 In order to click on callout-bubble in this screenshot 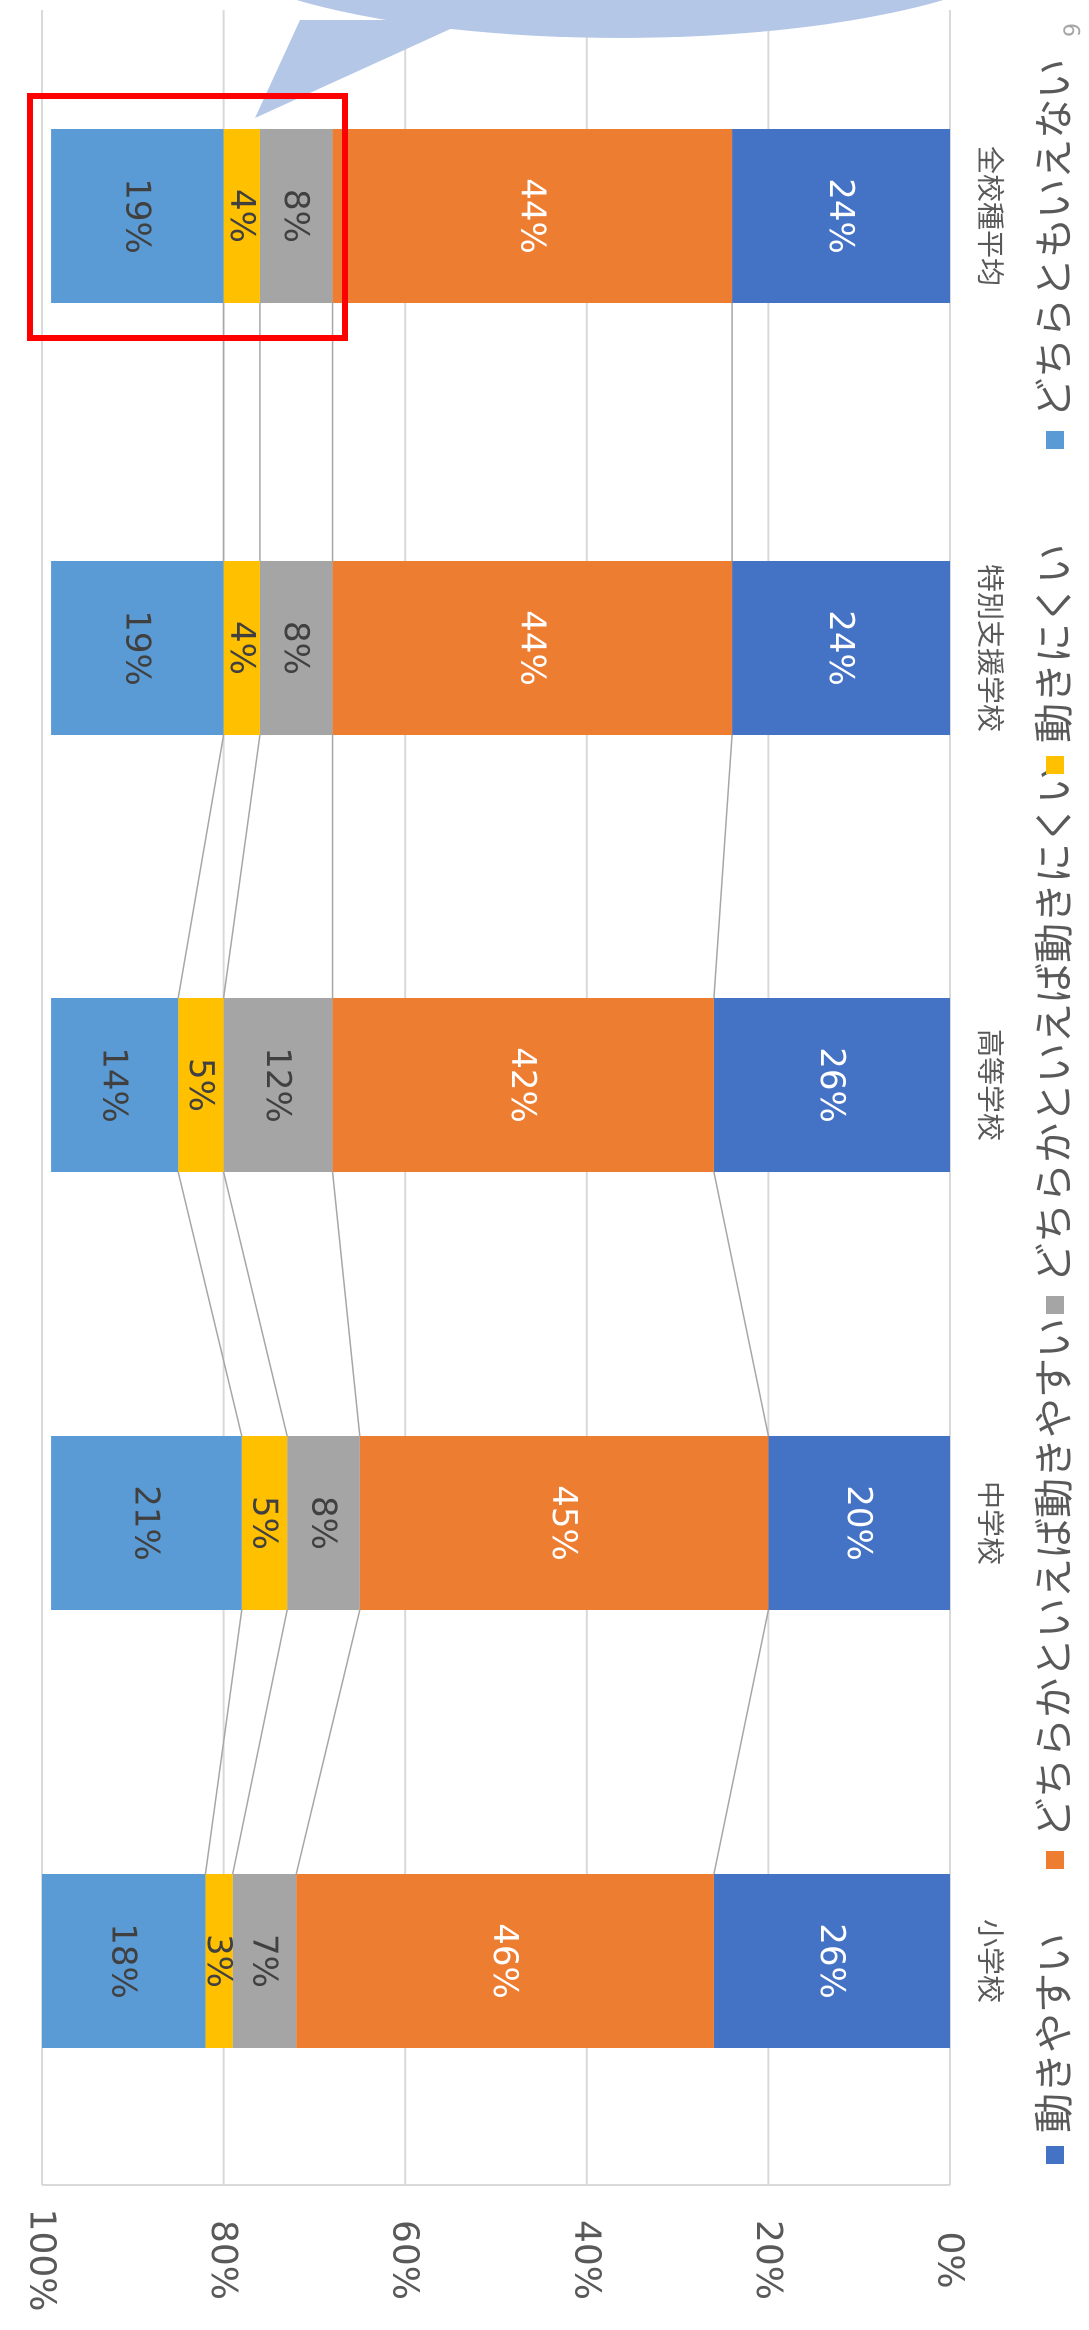, I will do `click(620, 19)`.